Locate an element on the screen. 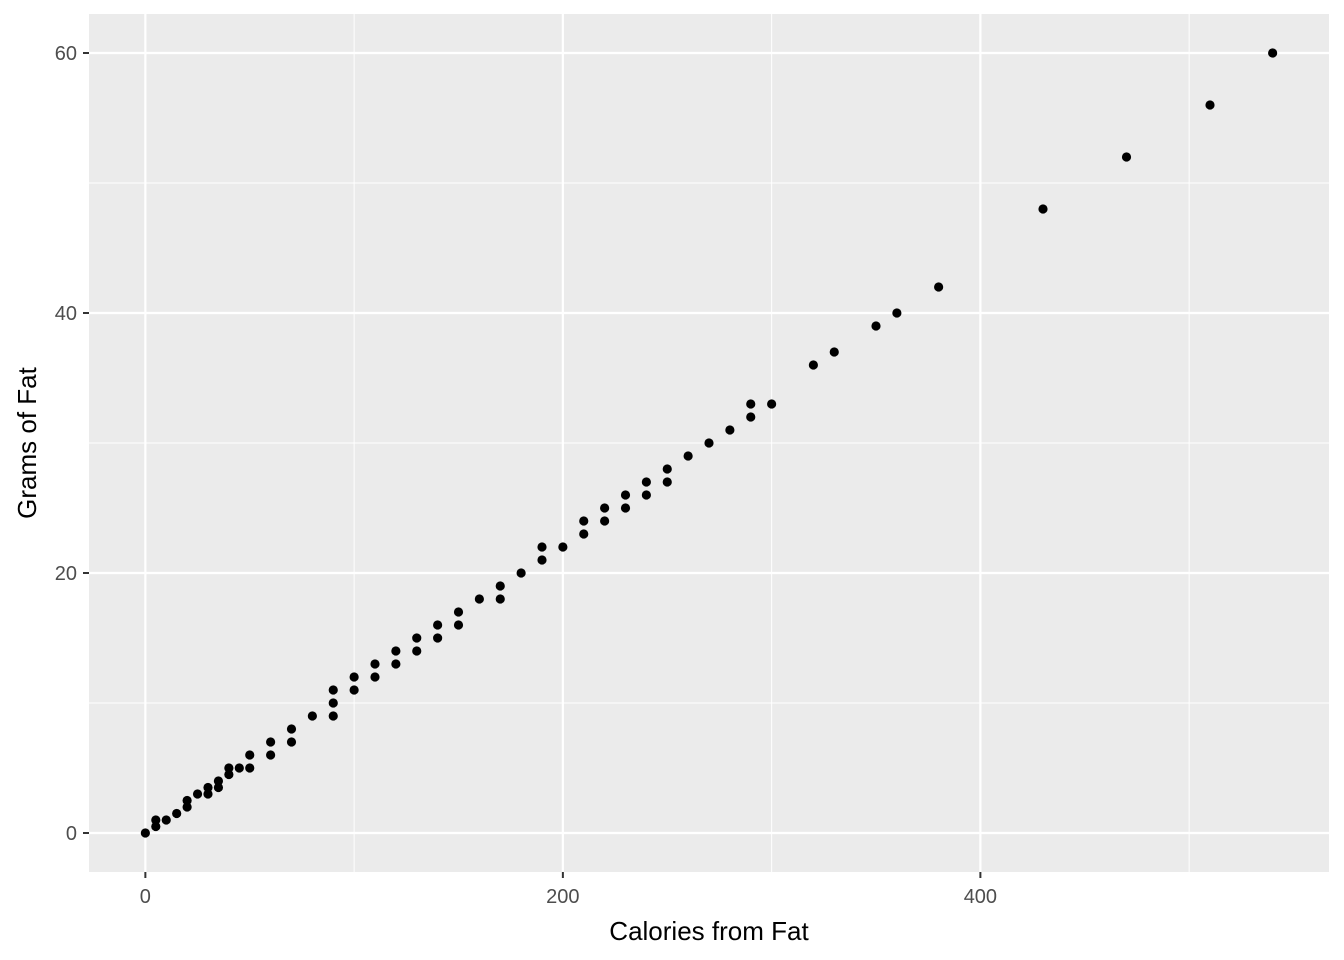 The image size is (1344, 960). y-axis-ticks: 0 20 40 60 is located at coordinates (72, 444).